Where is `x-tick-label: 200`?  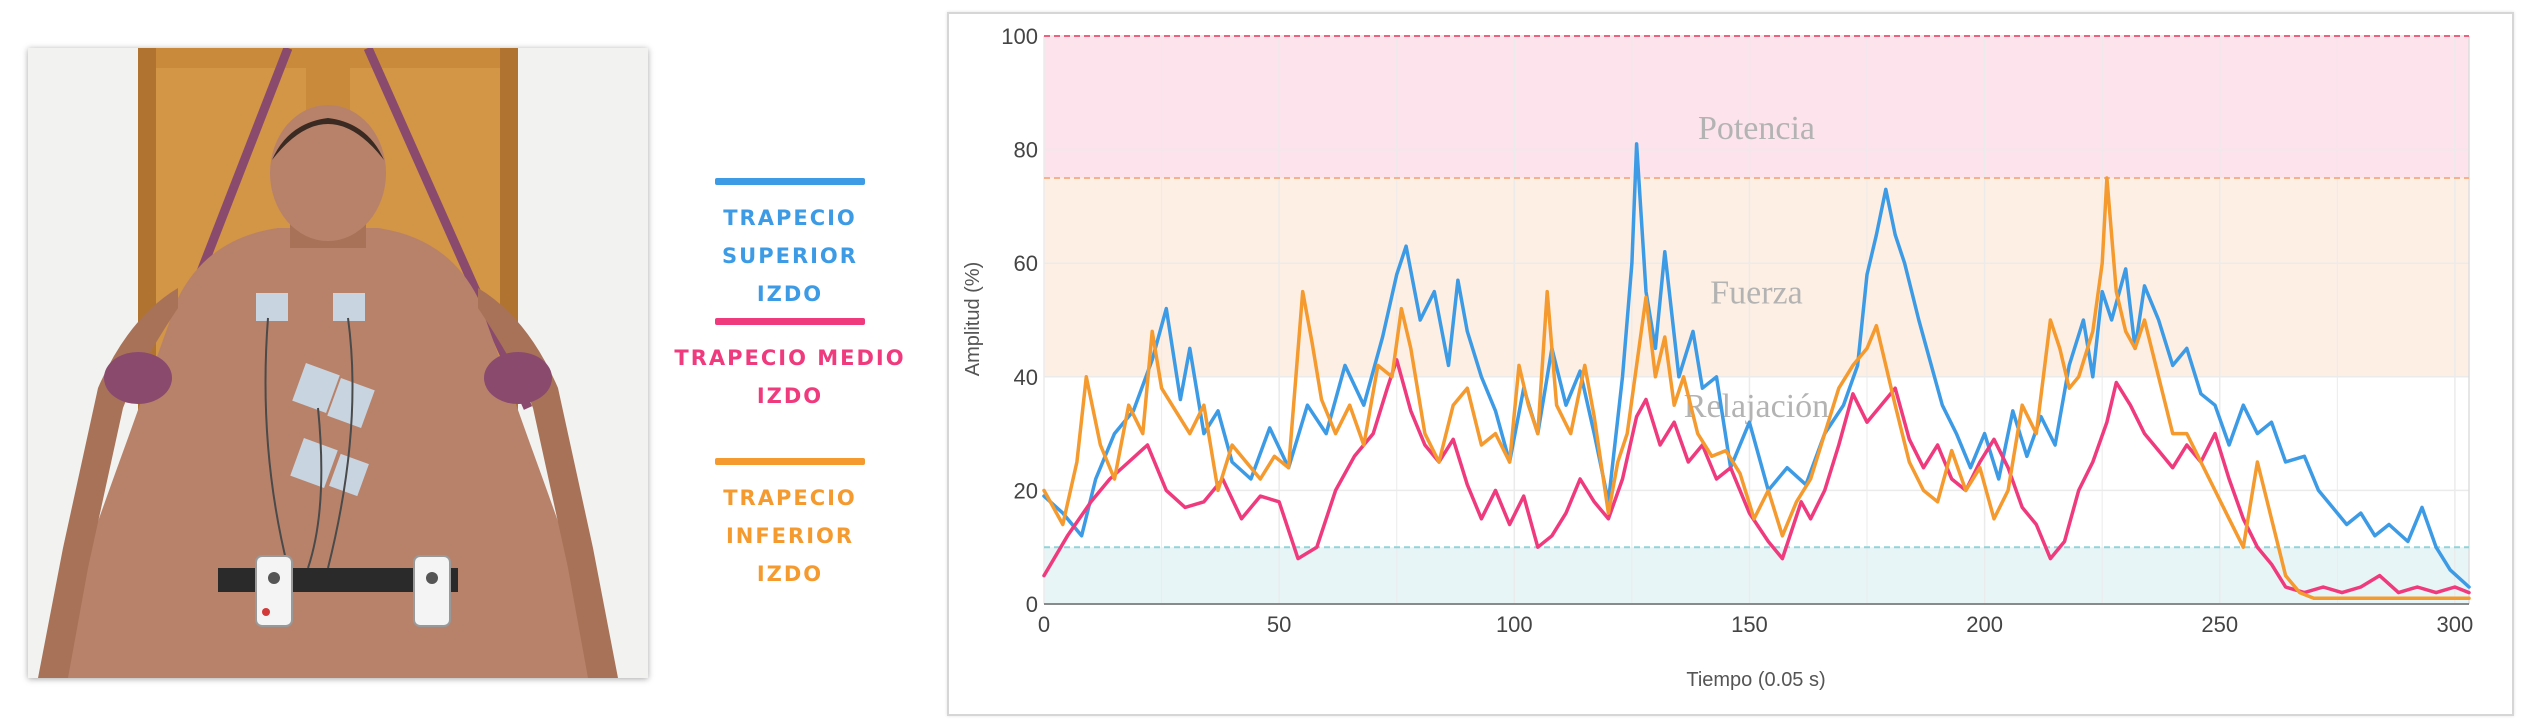
x-tick-label: 200 is located at coordinates (1984, 624).